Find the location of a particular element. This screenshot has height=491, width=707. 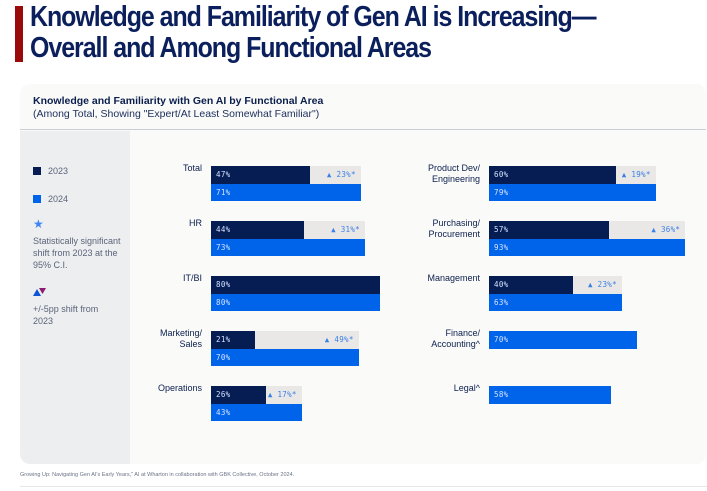

bar-2023-marketing-sales is located at coordinates (233, 340).